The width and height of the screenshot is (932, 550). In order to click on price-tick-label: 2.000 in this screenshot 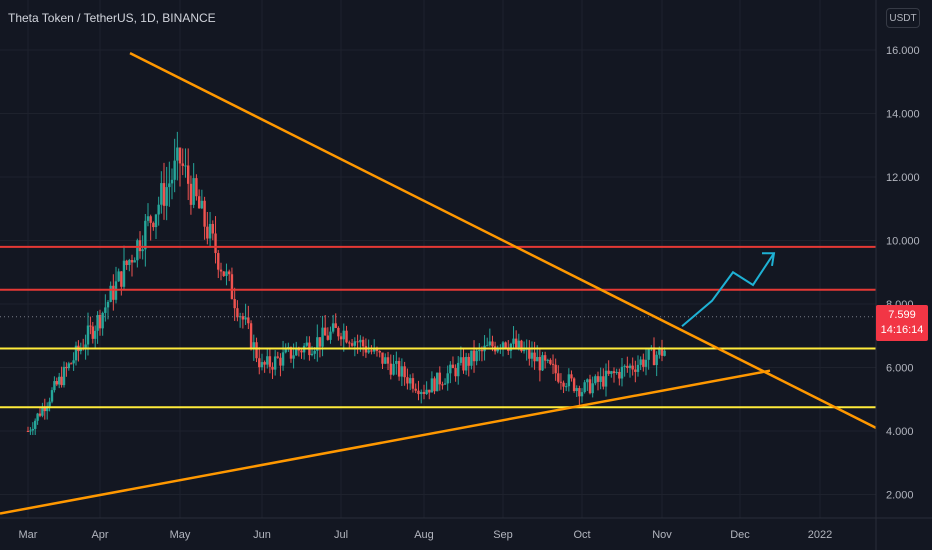, I will do `click(900, 496)`.